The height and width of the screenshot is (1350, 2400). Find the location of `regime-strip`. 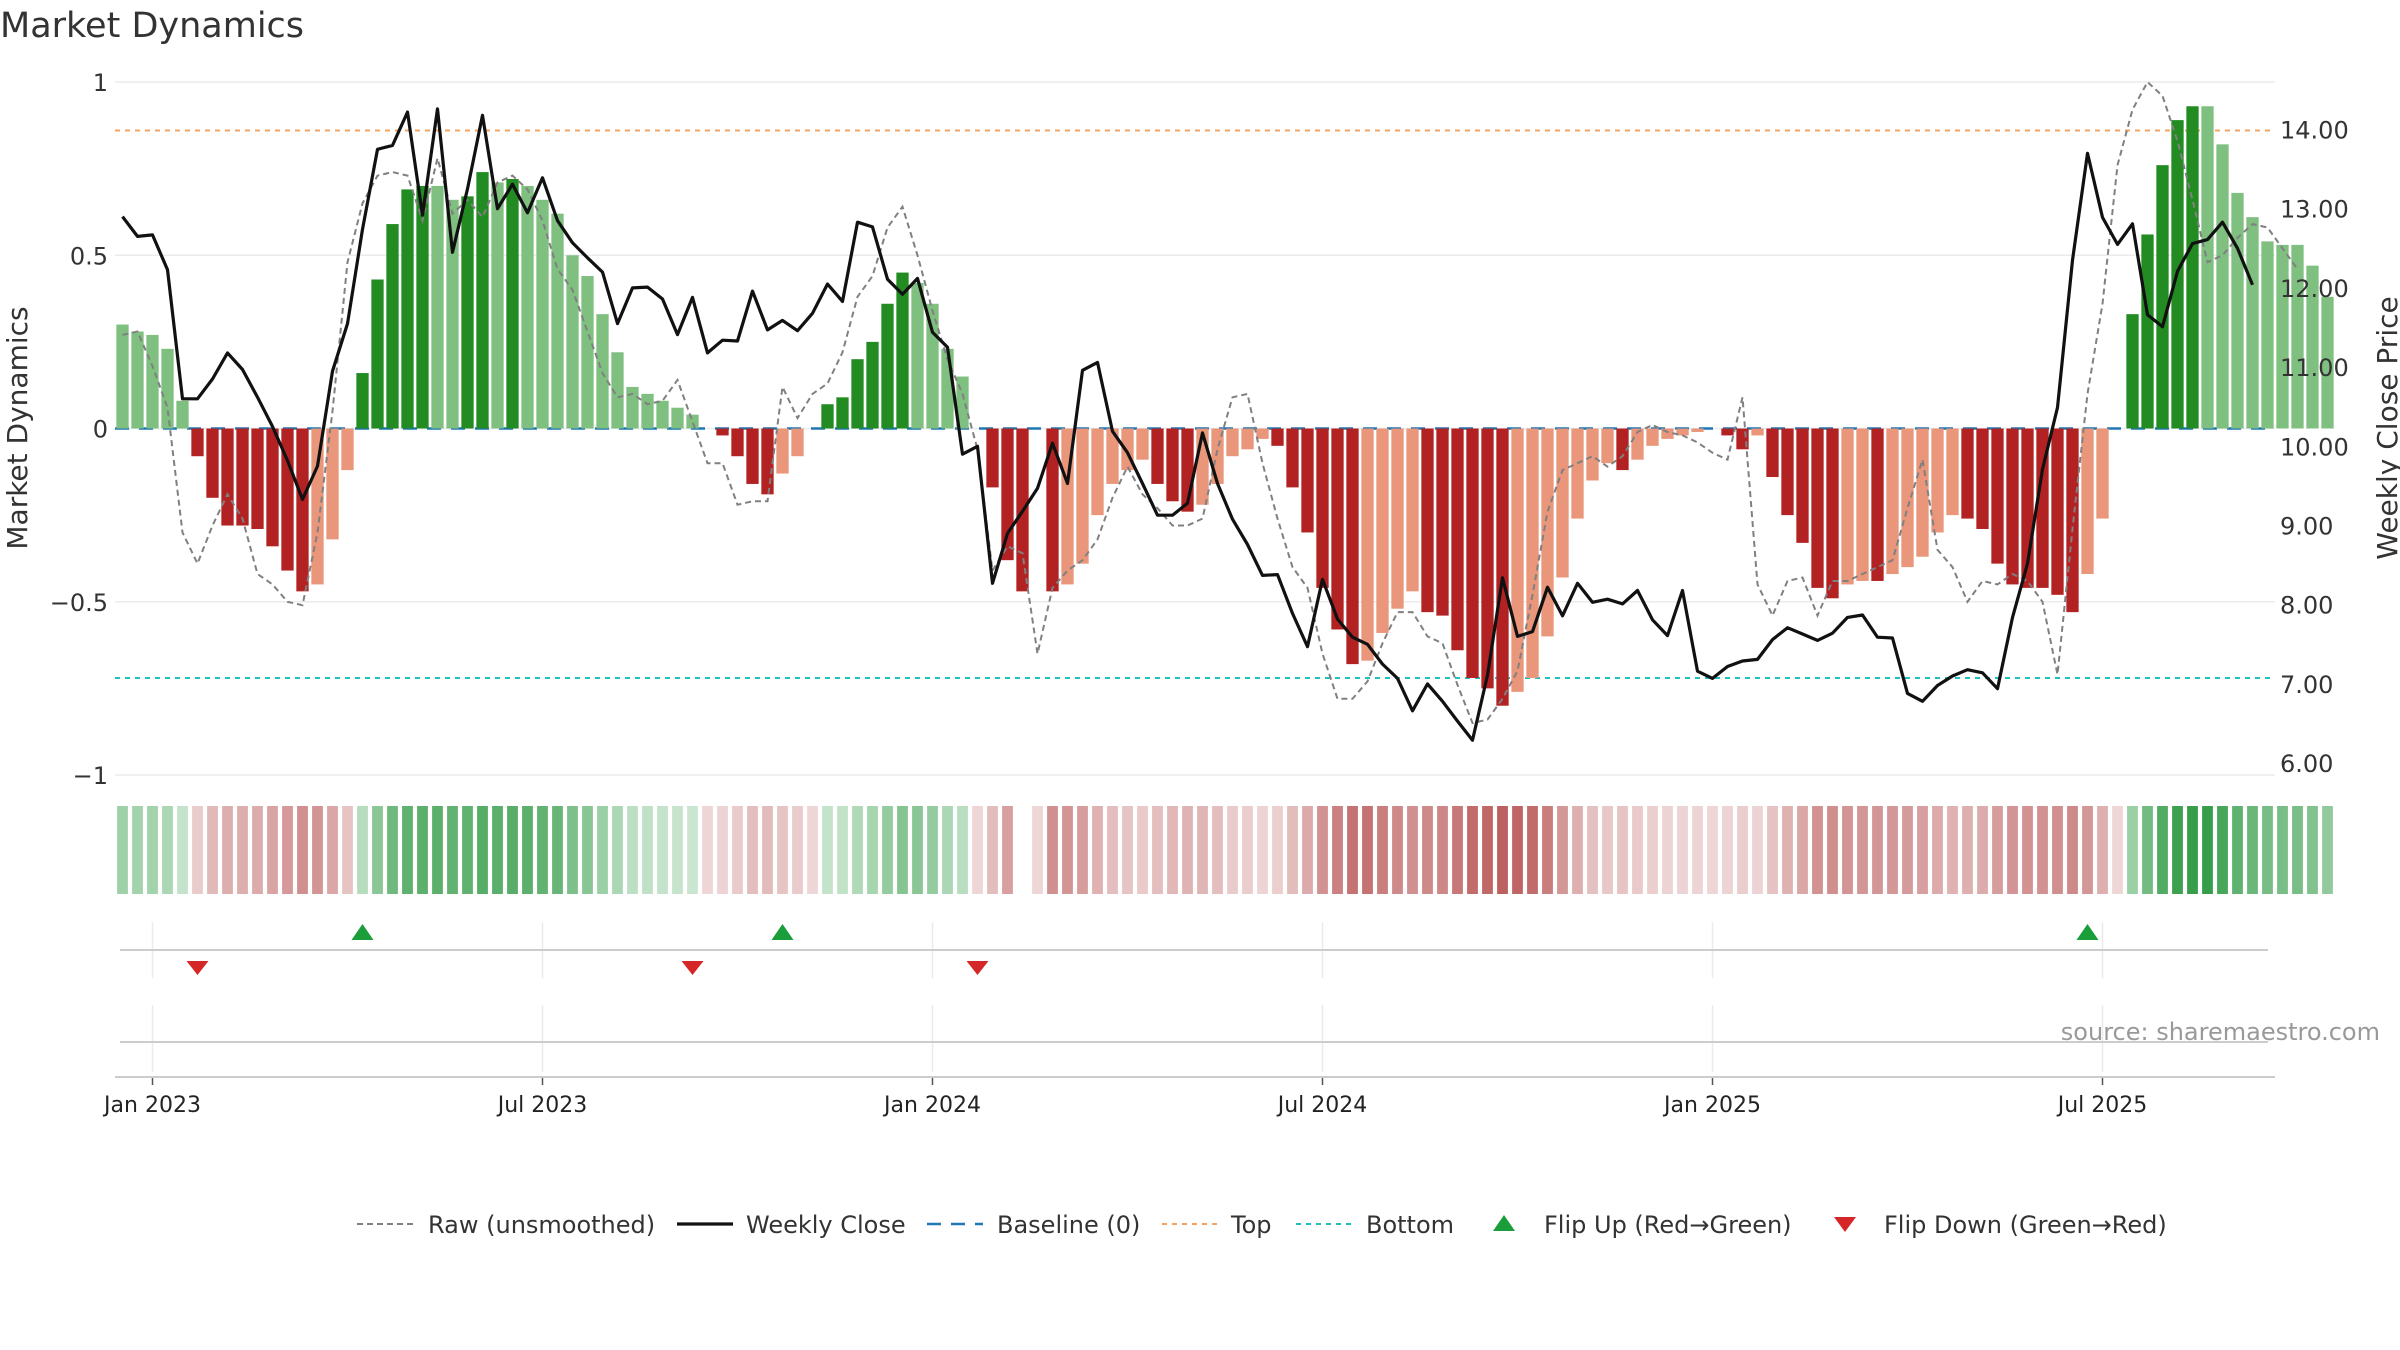

regime-strip is located at coordinates (1225, 850).